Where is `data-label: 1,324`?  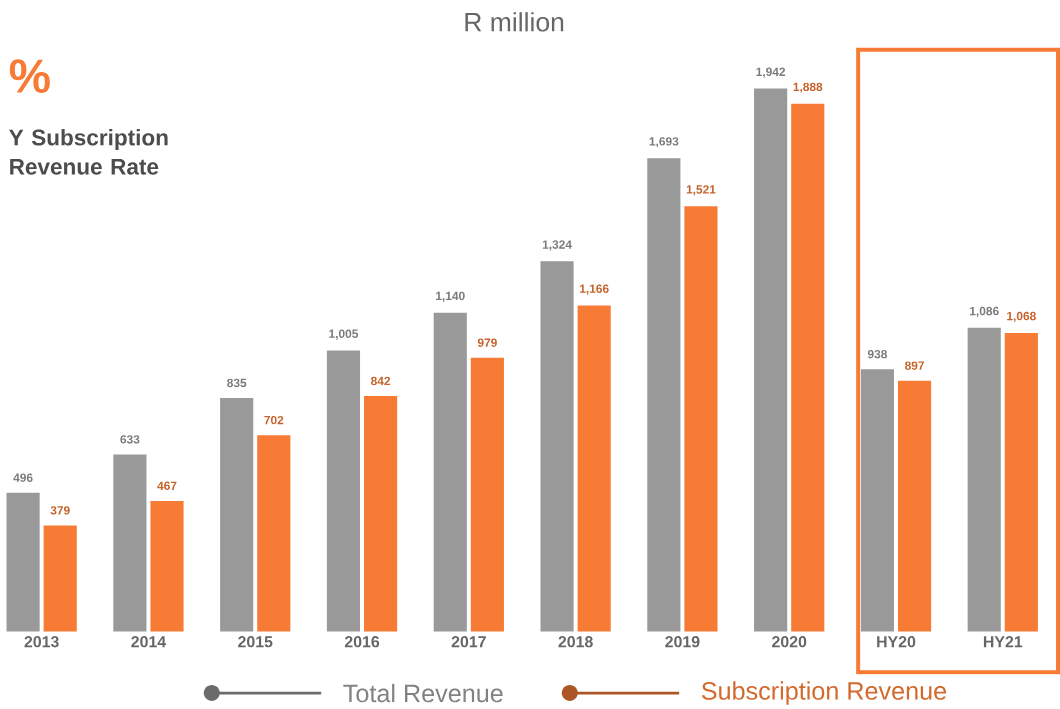 data-label: 1,324 is located at coordinates (557, 245).